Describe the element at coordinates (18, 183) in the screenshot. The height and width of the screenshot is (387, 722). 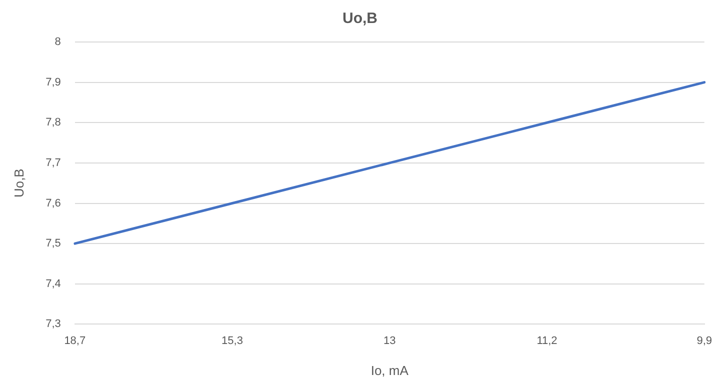
I see `y-axis-title: Uo,B` at that location.